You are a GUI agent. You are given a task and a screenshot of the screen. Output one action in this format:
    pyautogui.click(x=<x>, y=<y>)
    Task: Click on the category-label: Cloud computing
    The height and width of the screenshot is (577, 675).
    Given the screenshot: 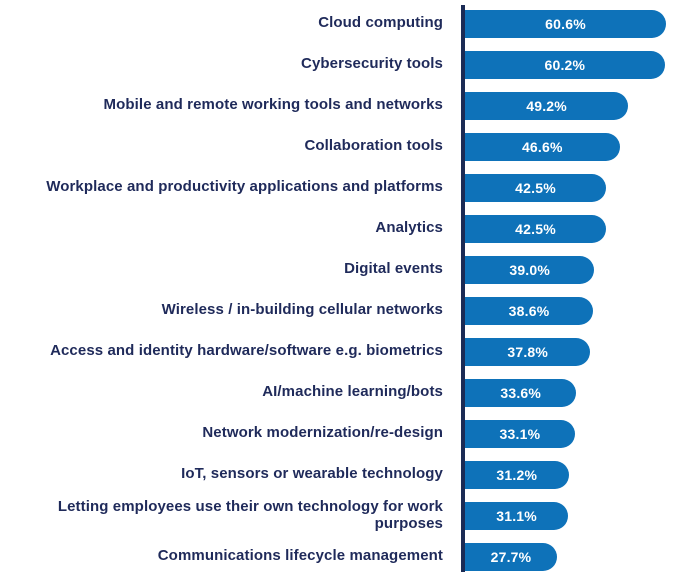 What is the action you would take?
    pyautogui.click(x=380, y=23)
    